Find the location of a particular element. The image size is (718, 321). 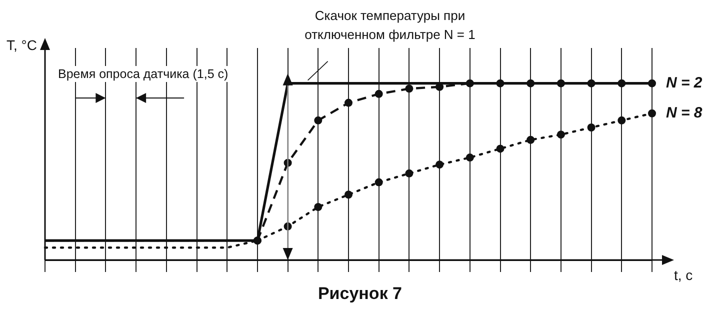

y-axis-title: T, °C is located at coordinates (21, 44).